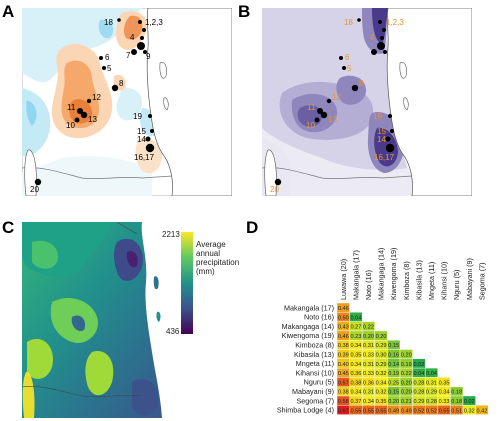  I want to click on matrix-cell-value: 0.46, so click(343, 337).